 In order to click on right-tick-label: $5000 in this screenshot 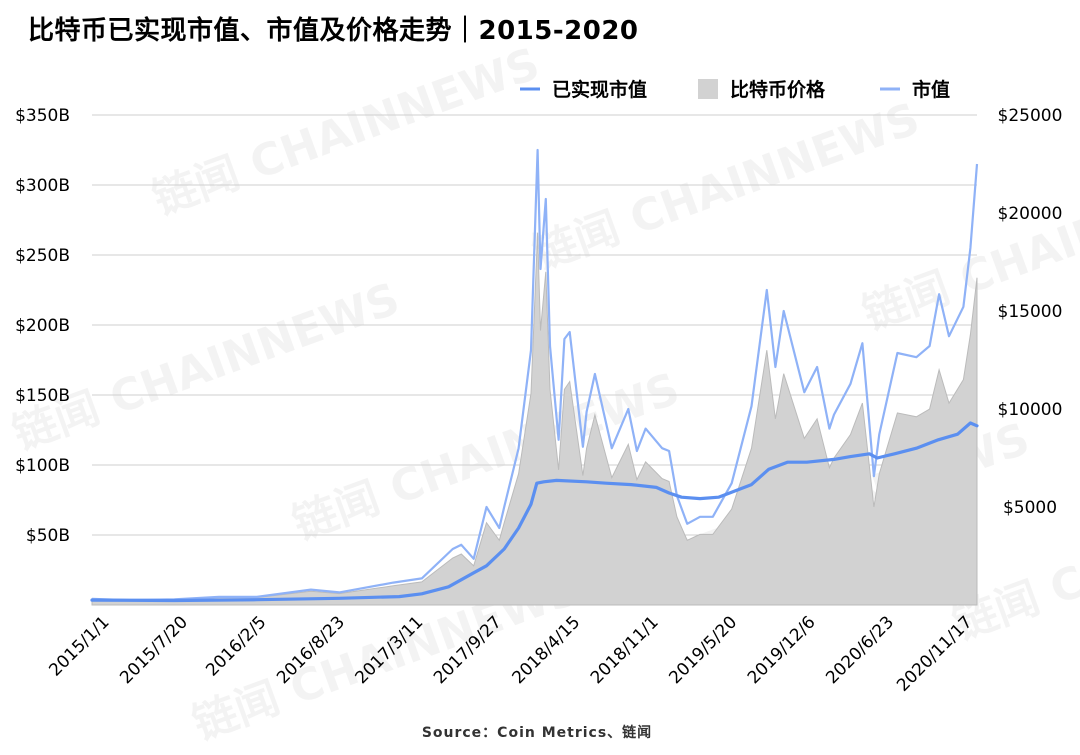, I will do `click(1030, 508)`.